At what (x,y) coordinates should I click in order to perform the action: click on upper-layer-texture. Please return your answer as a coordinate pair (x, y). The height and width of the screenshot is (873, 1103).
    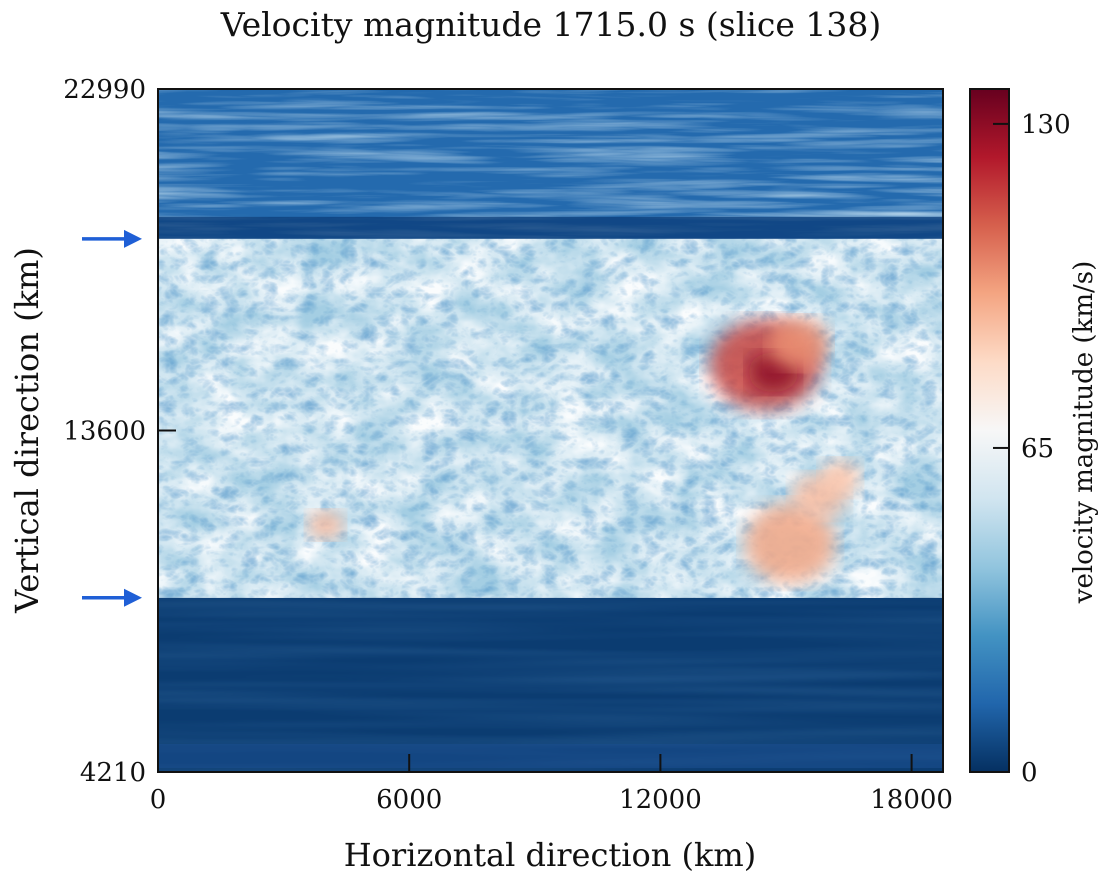
    Looking at the image, I should click on (550, 164).